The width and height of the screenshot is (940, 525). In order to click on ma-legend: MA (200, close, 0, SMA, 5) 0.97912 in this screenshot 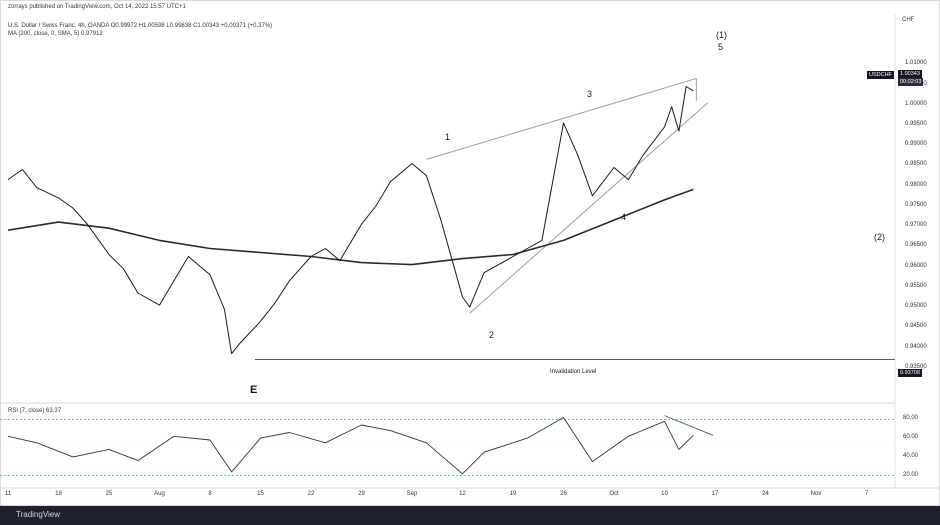, I will do `click(55, 34)`.